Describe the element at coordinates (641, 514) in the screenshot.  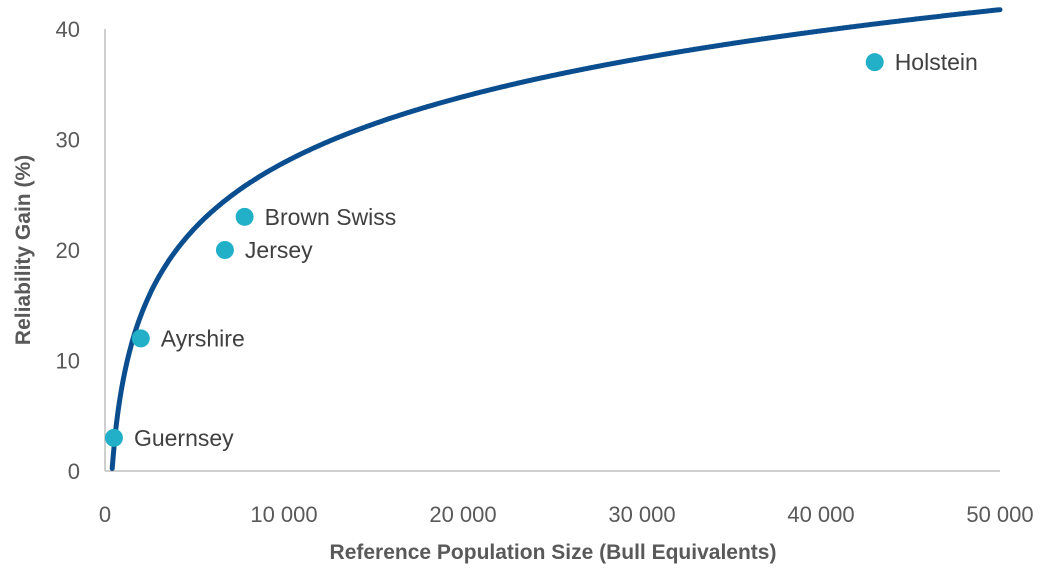
I see `x-tick-label: 30 000` at that location.